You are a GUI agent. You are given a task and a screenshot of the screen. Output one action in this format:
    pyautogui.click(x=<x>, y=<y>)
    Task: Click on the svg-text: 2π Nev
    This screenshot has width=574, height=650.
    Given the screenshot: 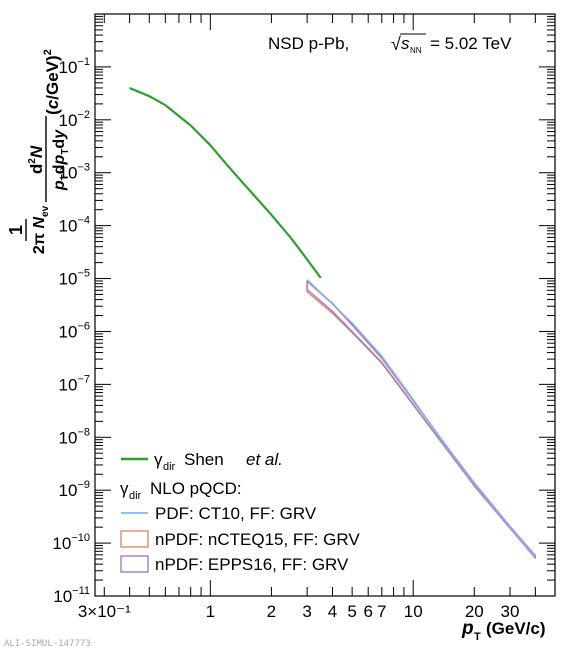 What is the action you would take?
    pyautogui.click(x=41, y=229)
    